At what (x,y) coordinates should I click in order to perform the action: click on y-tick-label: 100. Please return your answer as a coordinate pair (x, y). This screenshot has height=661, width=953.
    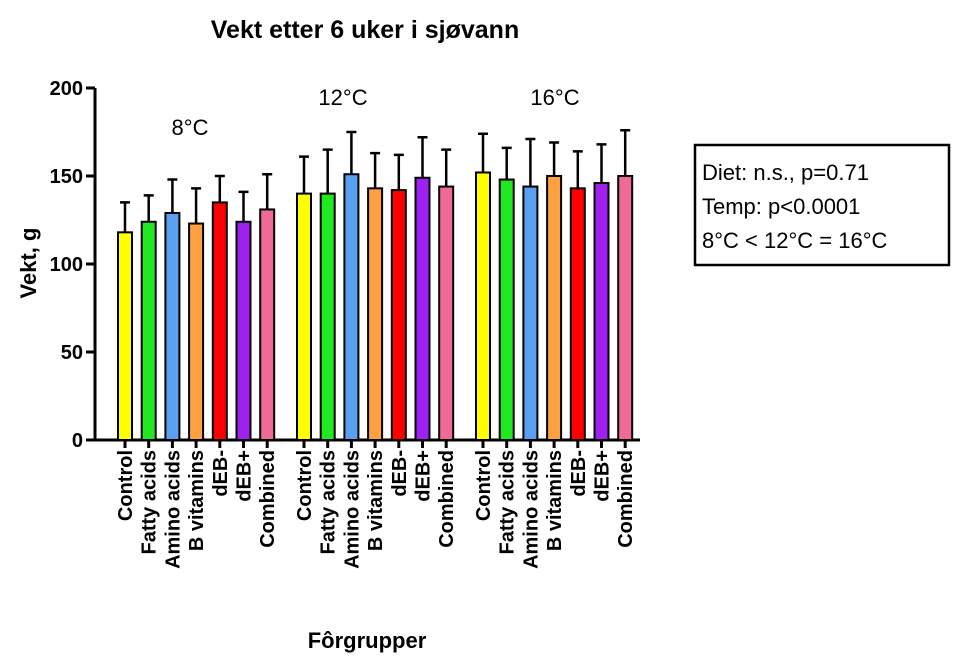
    Looking at the image, I should click on (66, 265).